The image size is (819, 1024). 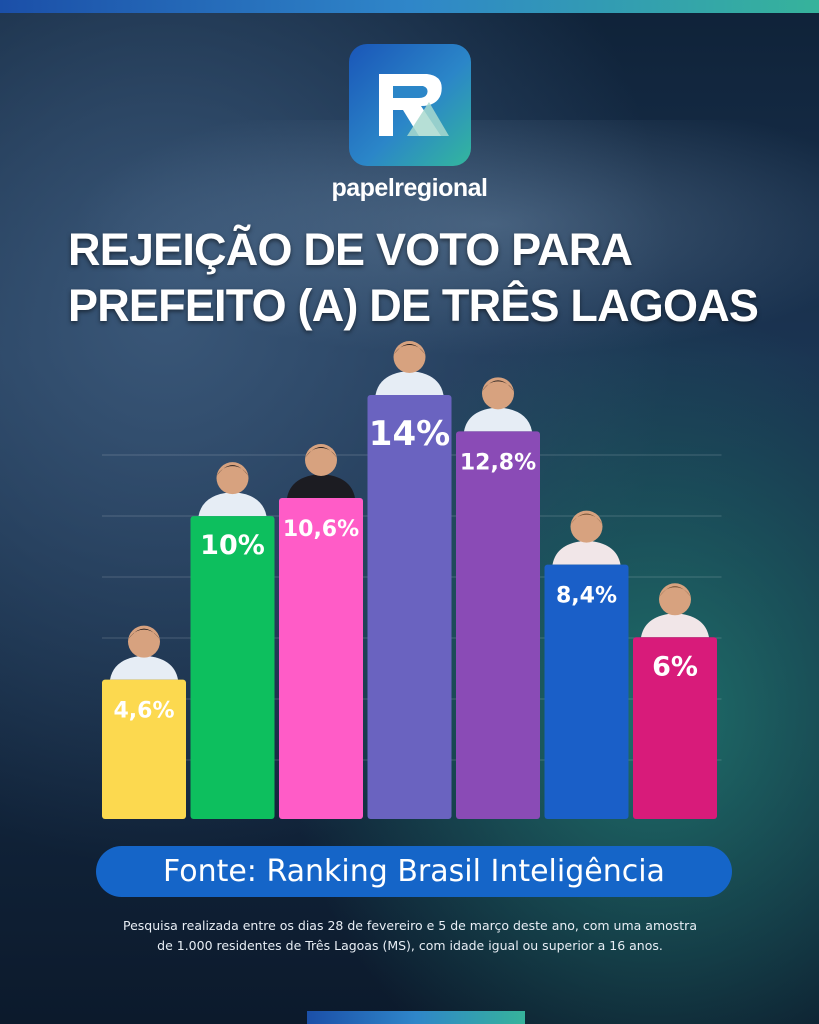 What do you see at coordinates (409, 6) in the screenshot?
I see `top-accent-bar` at bounding box center [409, 6].